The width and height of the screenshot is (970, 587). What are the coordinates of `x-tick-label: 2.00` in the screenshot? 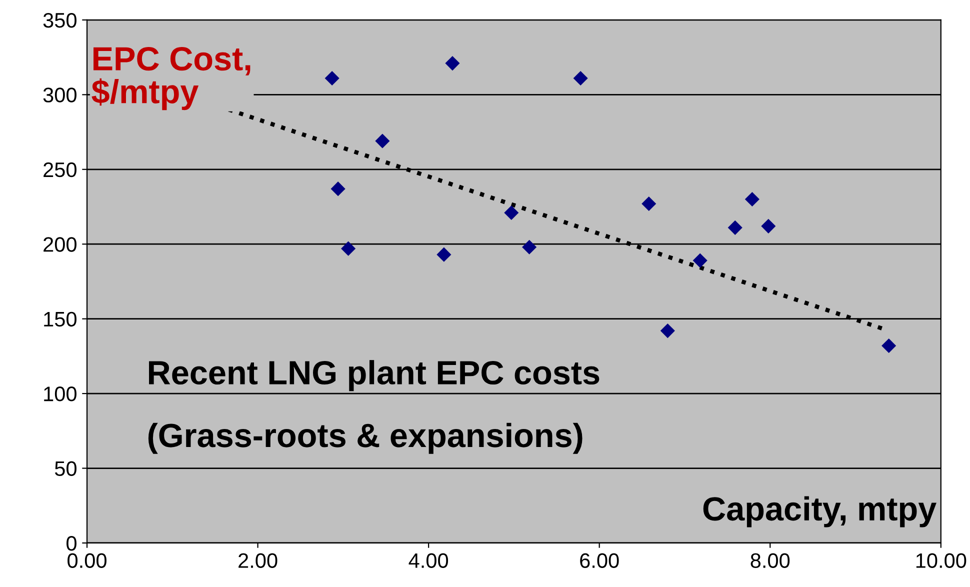 It's located at (258, 560).